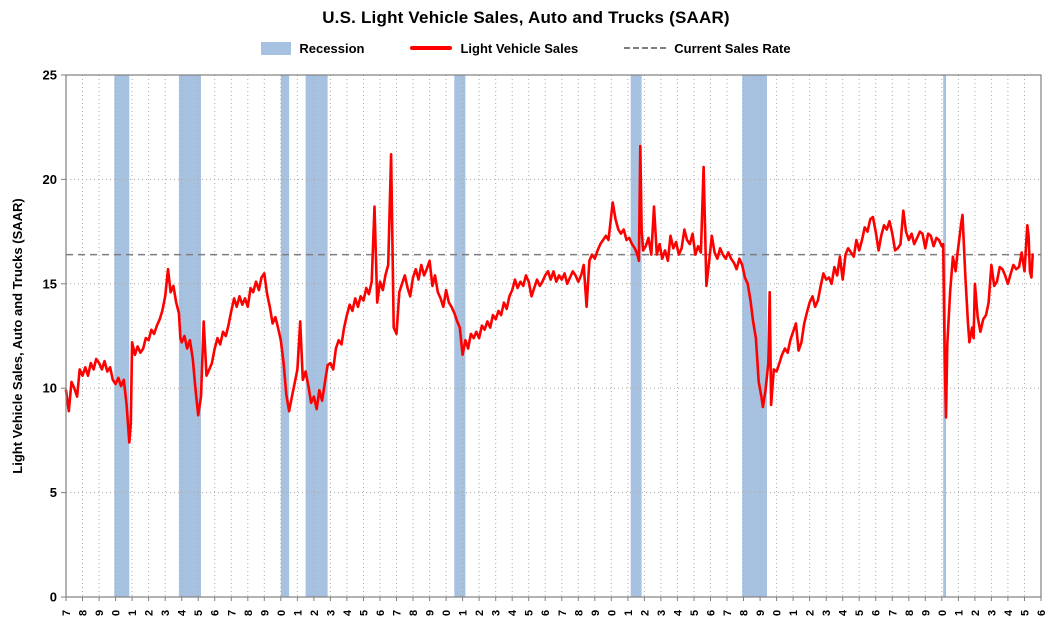  What do you see at coordinates (276, 48) in the screenshot?
I see `recession-swatch` at bounding box center [276, 48].